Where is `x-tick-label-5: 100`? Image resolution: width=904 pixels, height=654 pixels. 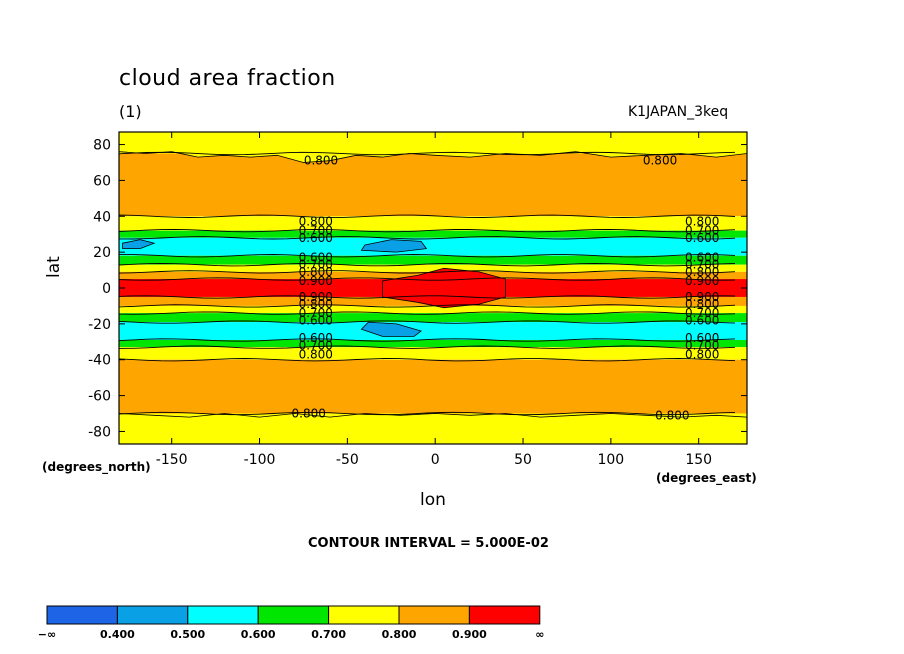
x-tick-label-5: 100 is located at coordinates (610, 460).